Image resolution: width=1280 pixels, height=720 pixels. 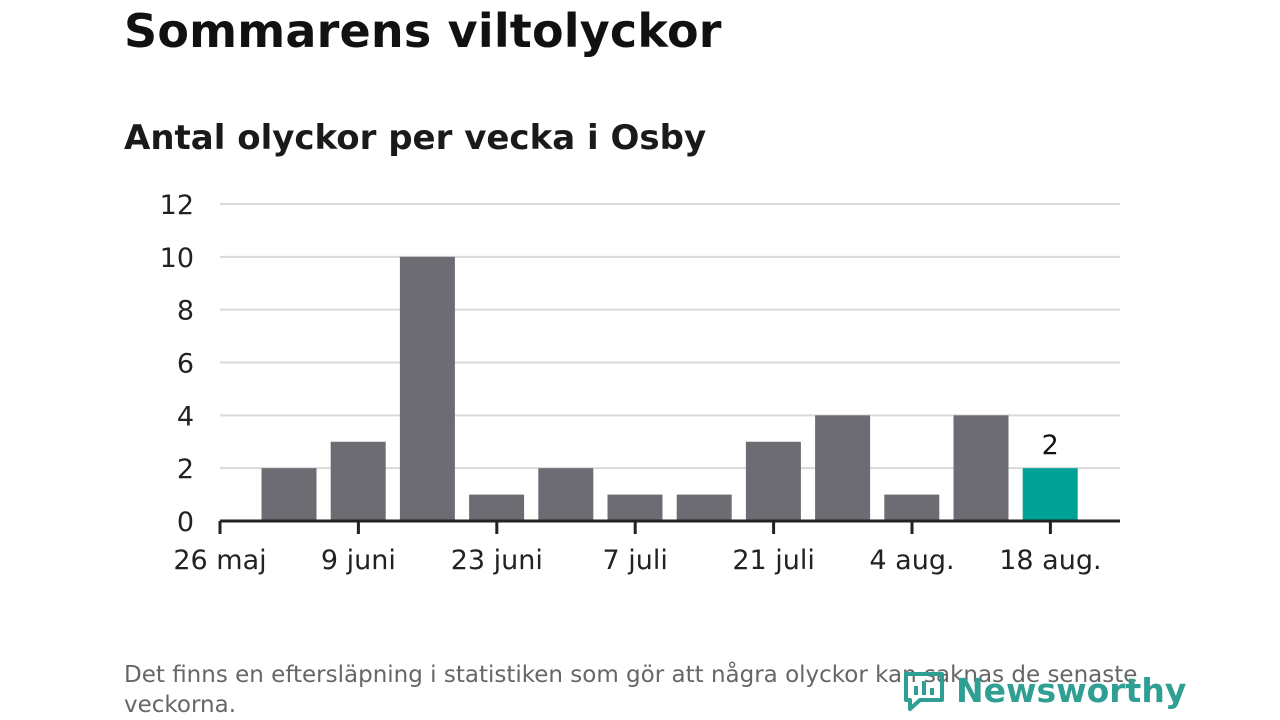 What do you see at coordinates (415, 138) in the screenshot?
I see `chart-subtitle: Antal olyckor per vecka i Osby` at bounding box center [415, 138].